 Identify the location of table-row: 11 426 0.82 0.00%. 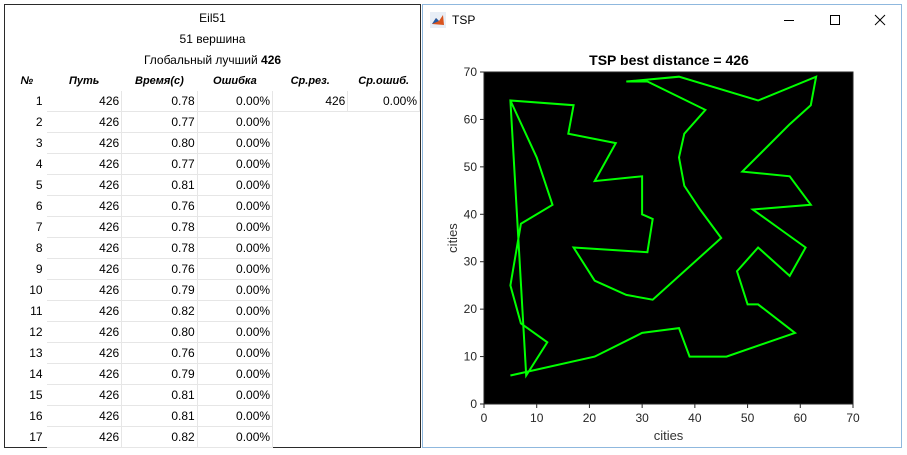
(213, 311).